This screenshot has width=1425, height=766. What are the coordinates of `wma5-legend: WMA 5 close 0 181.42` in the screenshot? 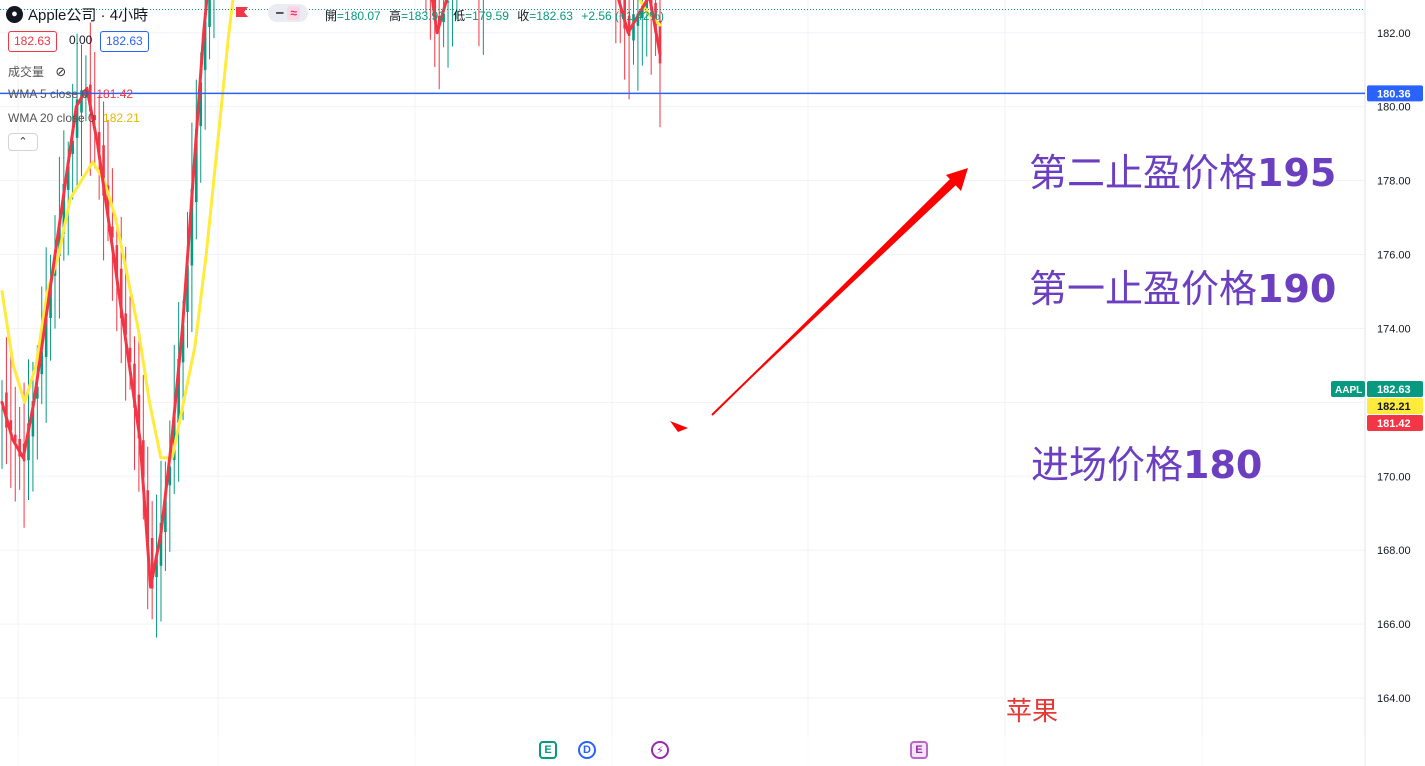 It's located at (70, 94).